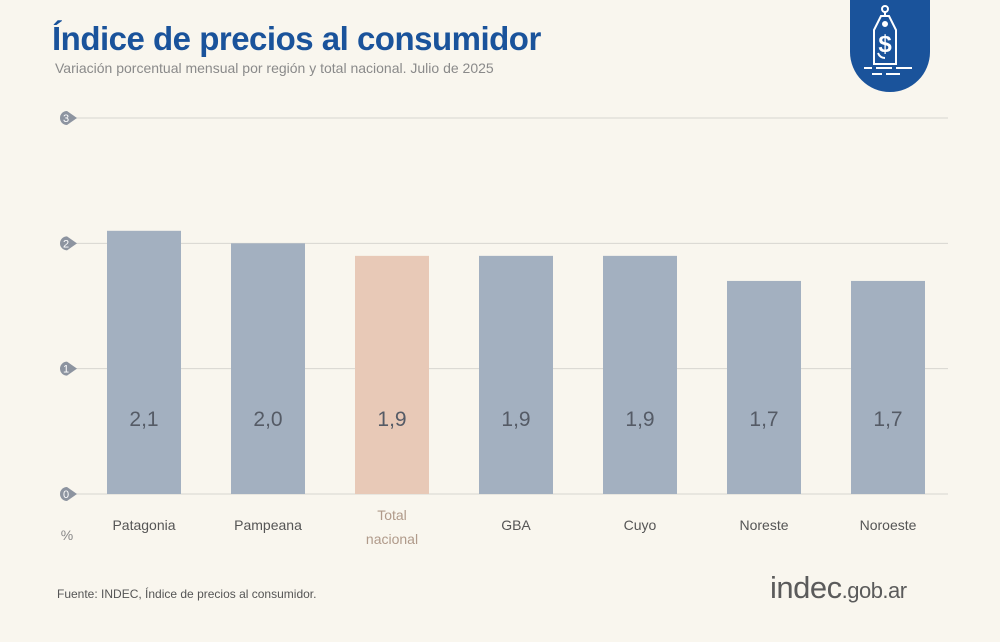 This screenshot has width=1000, height=642. What do you see at coordinates (296, 38) in the screenshot?
I see `page-title: Índice de precios al consumidor` at bounding box center [296, 38].